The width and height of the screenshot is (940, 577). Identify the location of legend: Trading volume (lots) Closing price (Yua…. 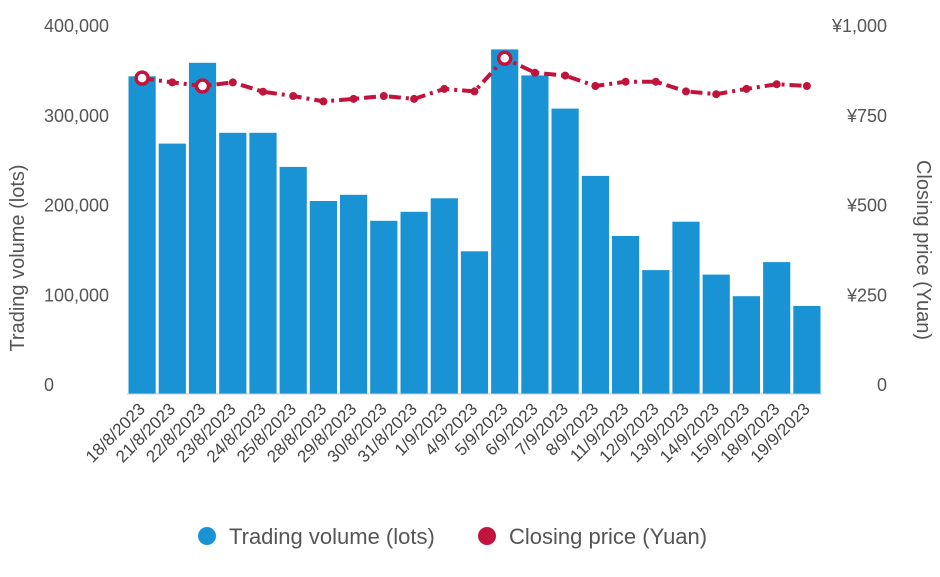
(452, 536).